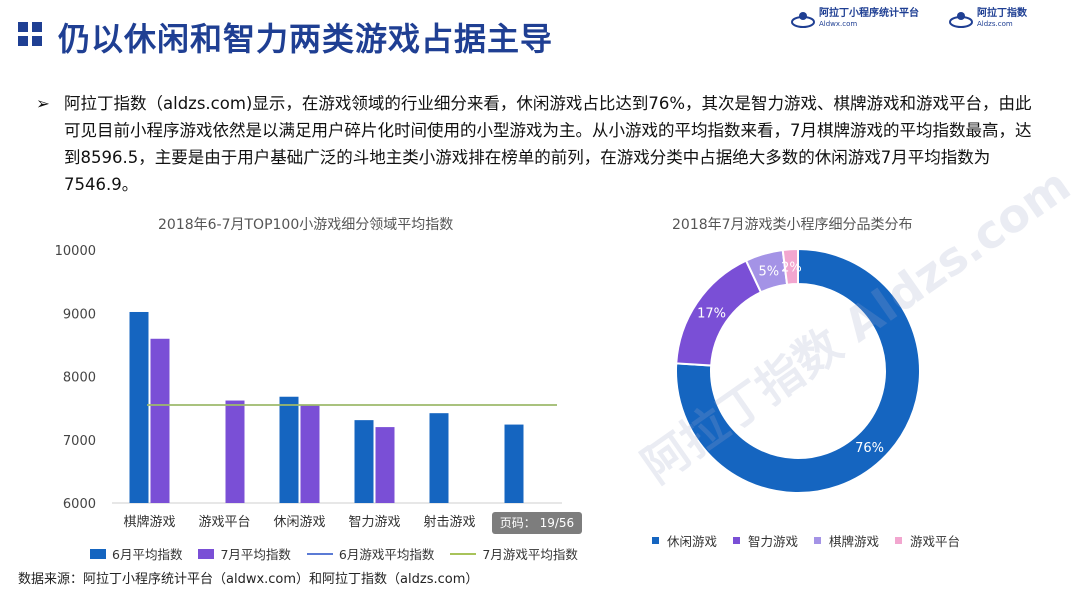 This screenshot has width=1080, height=590. What do you see at coordinates (692, 541) in the screenshot?
I see `legend-label: 休闲游戏` at bounding box center [692, 541].